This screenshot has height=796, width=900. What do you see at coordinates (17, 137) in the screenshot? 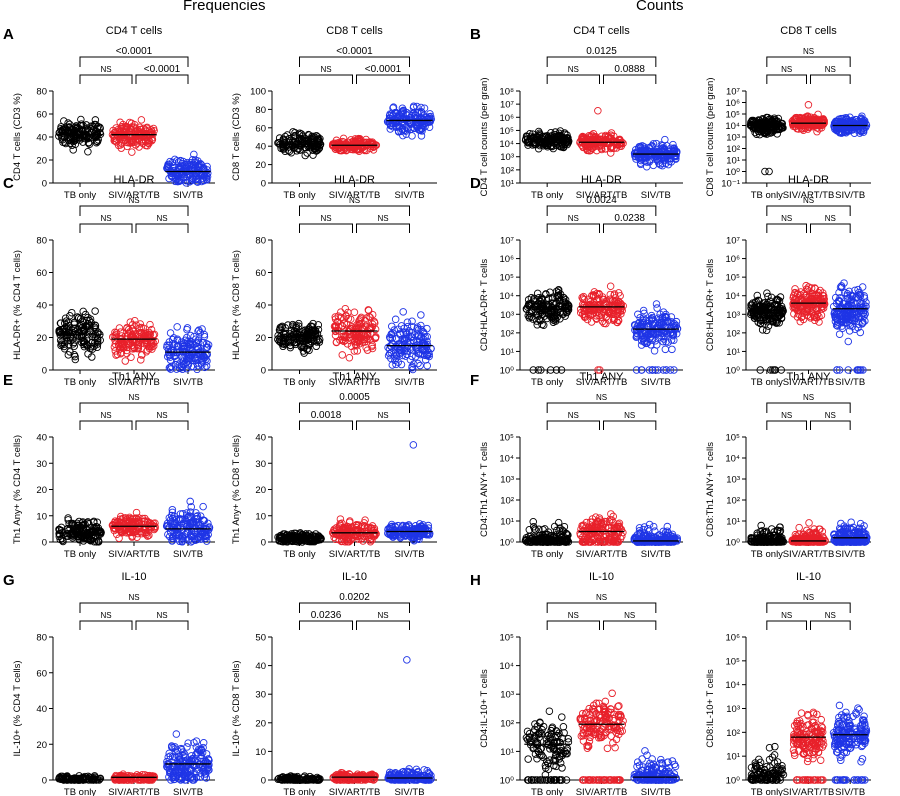
I see `y-axis-label: CD4 T cells (CD3 %)` at bounding box center [17, 137].